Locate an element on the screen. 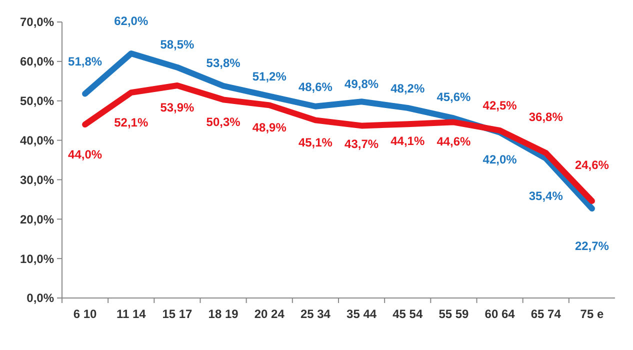  y-tick-label: 10,0% is located at coordinates (37, 259).